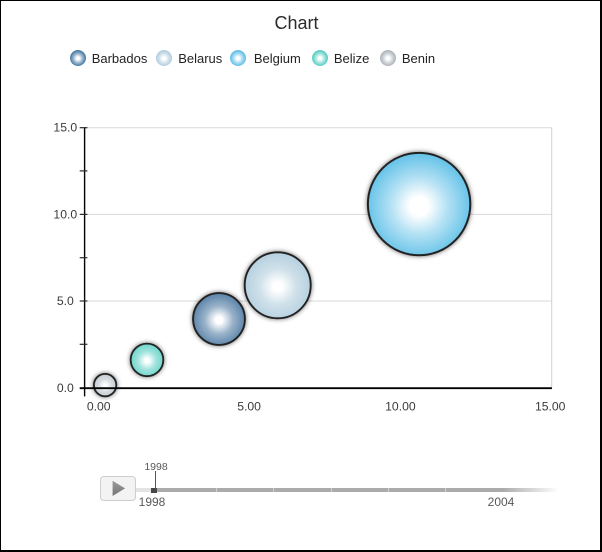 The image size is (602, 552). Describe the element at coordinates (65, 388) in the screenshot. I see `svg-text: 0.0` at that location.